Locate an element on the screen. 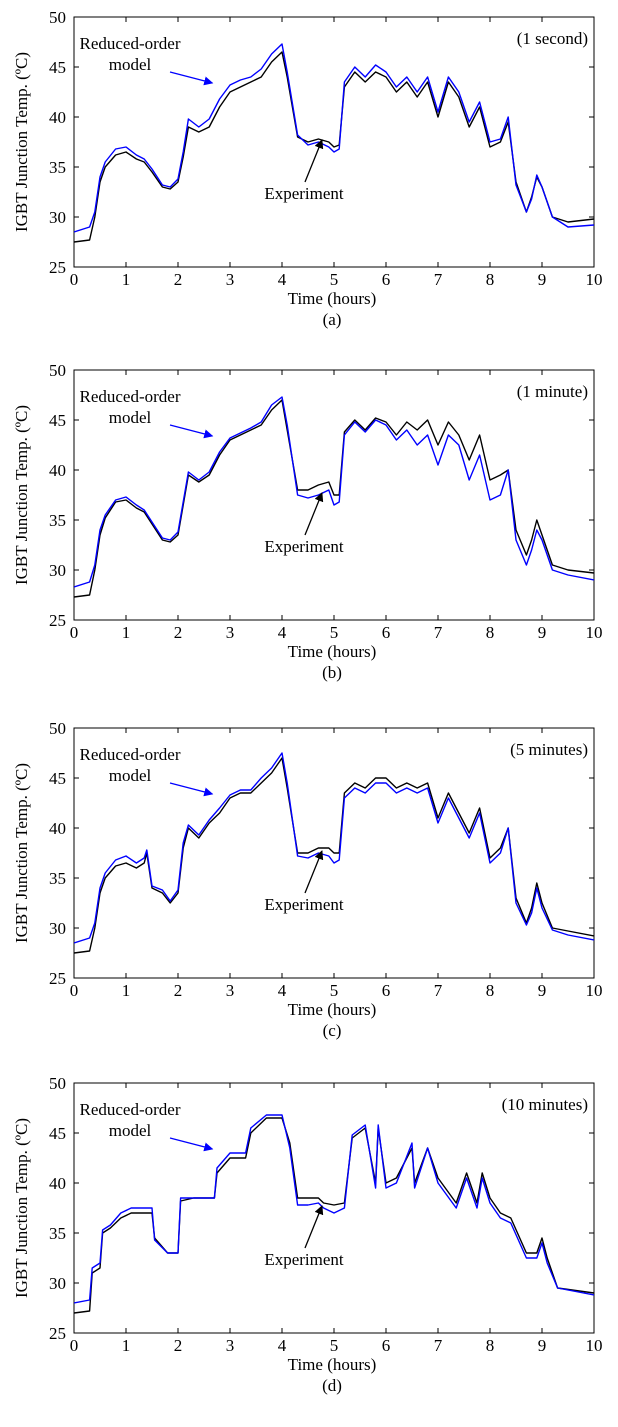  sampling-annotation: (10 minutes) is located at coordinates (545, 1104).